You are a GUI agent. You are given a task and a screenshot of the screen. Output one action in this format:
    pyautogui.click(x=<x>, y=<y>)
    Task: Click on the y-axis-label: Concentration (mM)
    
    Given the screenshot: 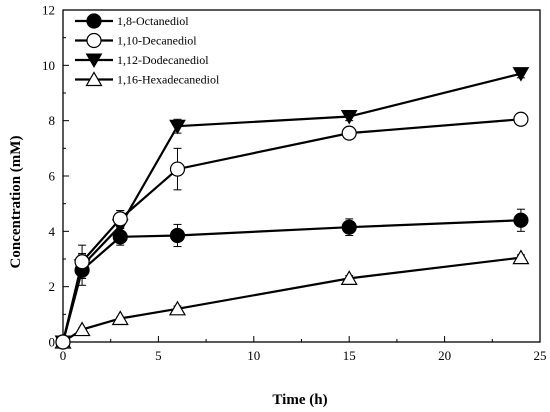 What is the action you would take?
    pyautogui.click(x=16, y=202)
    